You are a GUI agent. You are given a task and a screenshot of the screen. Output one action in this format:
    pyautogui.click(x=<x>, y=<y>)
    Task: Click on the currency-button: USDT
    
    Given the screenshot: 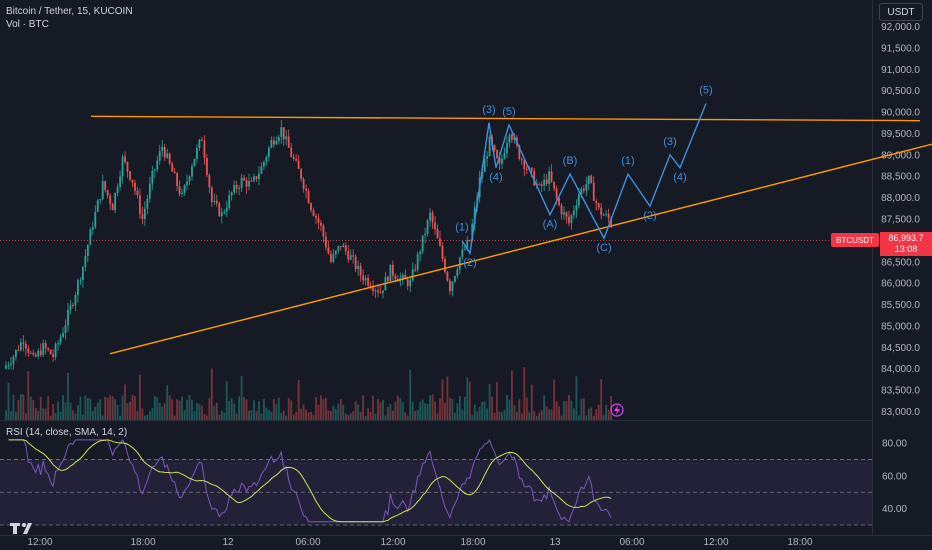 What is the action you would take?
    pyautogui.click(x=901, y=12)
    